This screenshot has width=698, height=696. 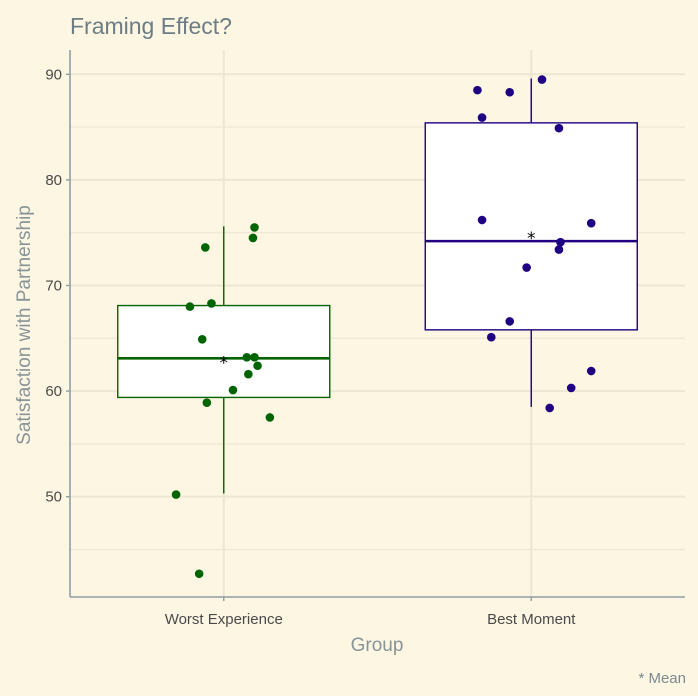 What do you see at coordinates (224, 619) in the screenshot?
I see `x-tick-label: Worst Experience` at bounding box center [224, 619].